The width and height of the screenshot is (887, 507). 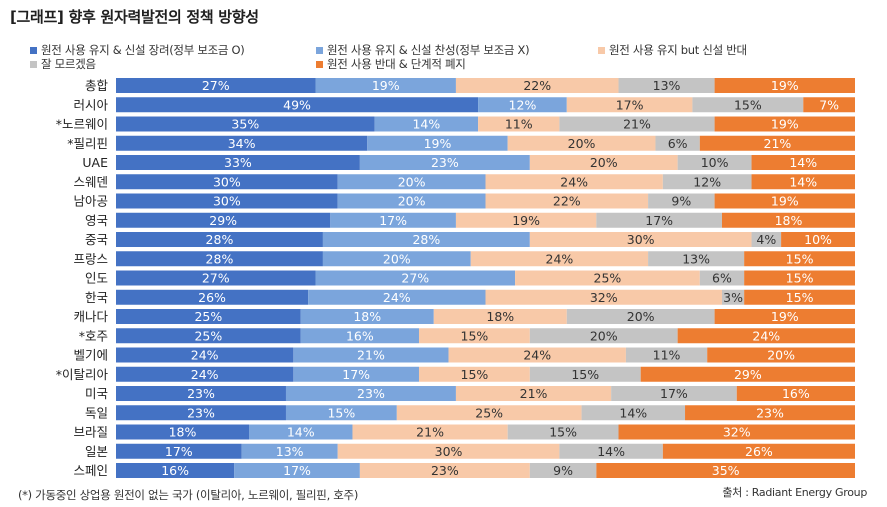 What do you see at coordinates (319, 50) in the screenshot?
I see `legend-swatch` at bounding box center [319, 50].